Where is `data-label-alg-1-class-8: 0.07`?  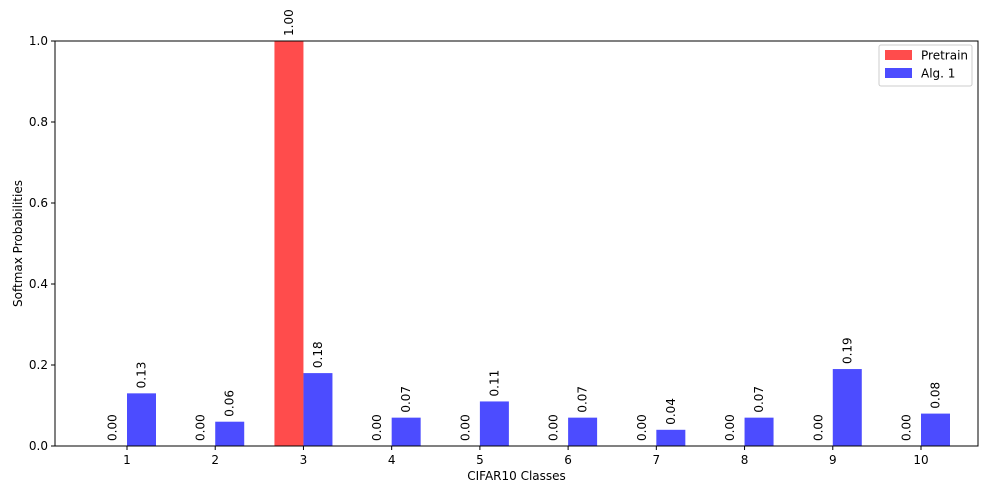 data-label-alg-1-class-8: 0.07 is located at coordinates (759, 399).